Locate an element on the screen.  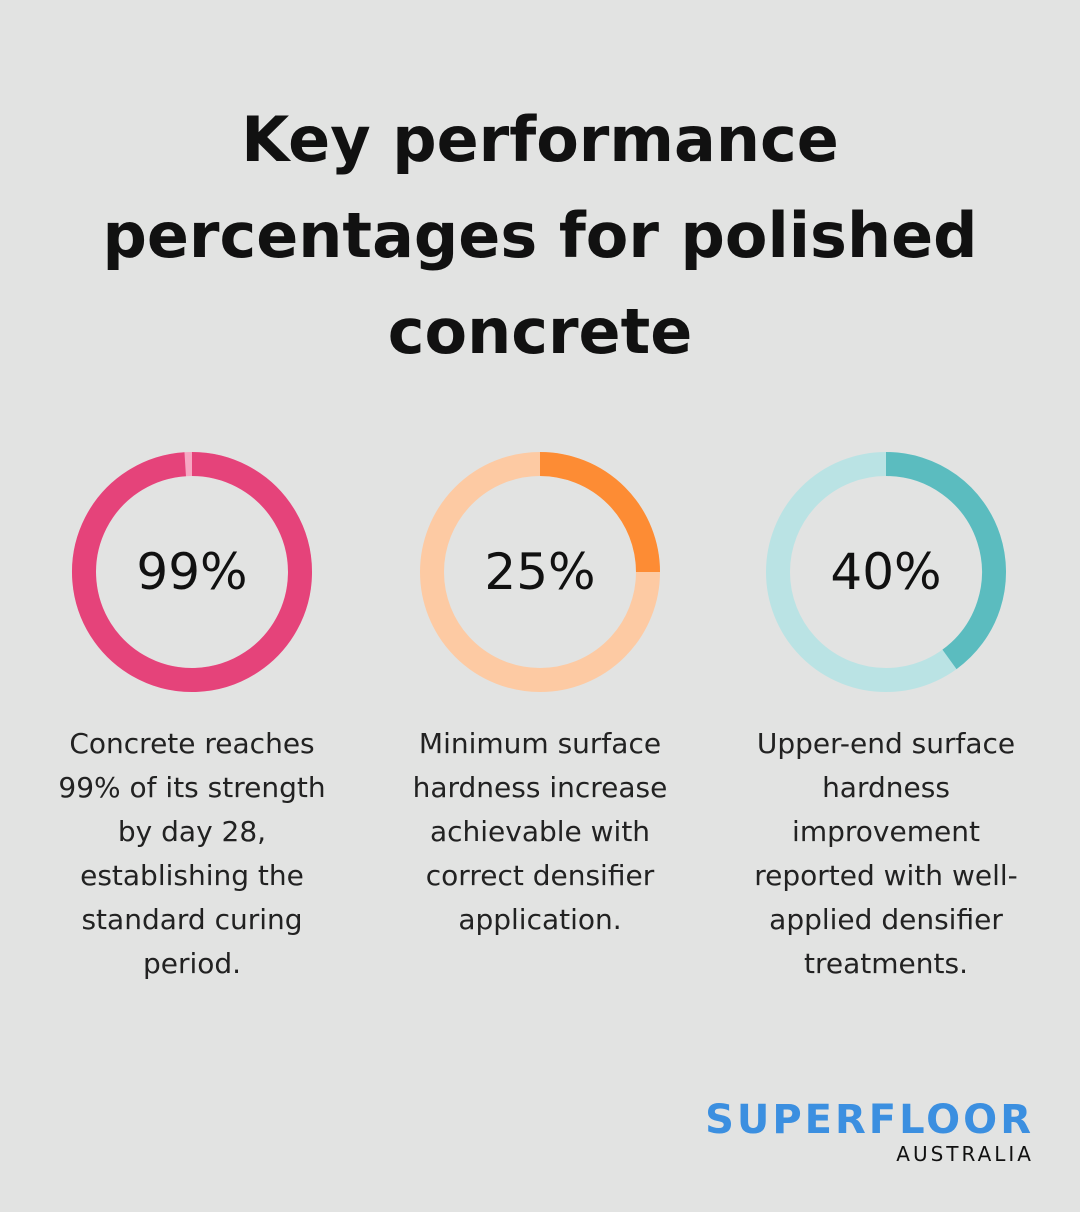
donut-value-label: 99% is located at coordinates (191, 572).